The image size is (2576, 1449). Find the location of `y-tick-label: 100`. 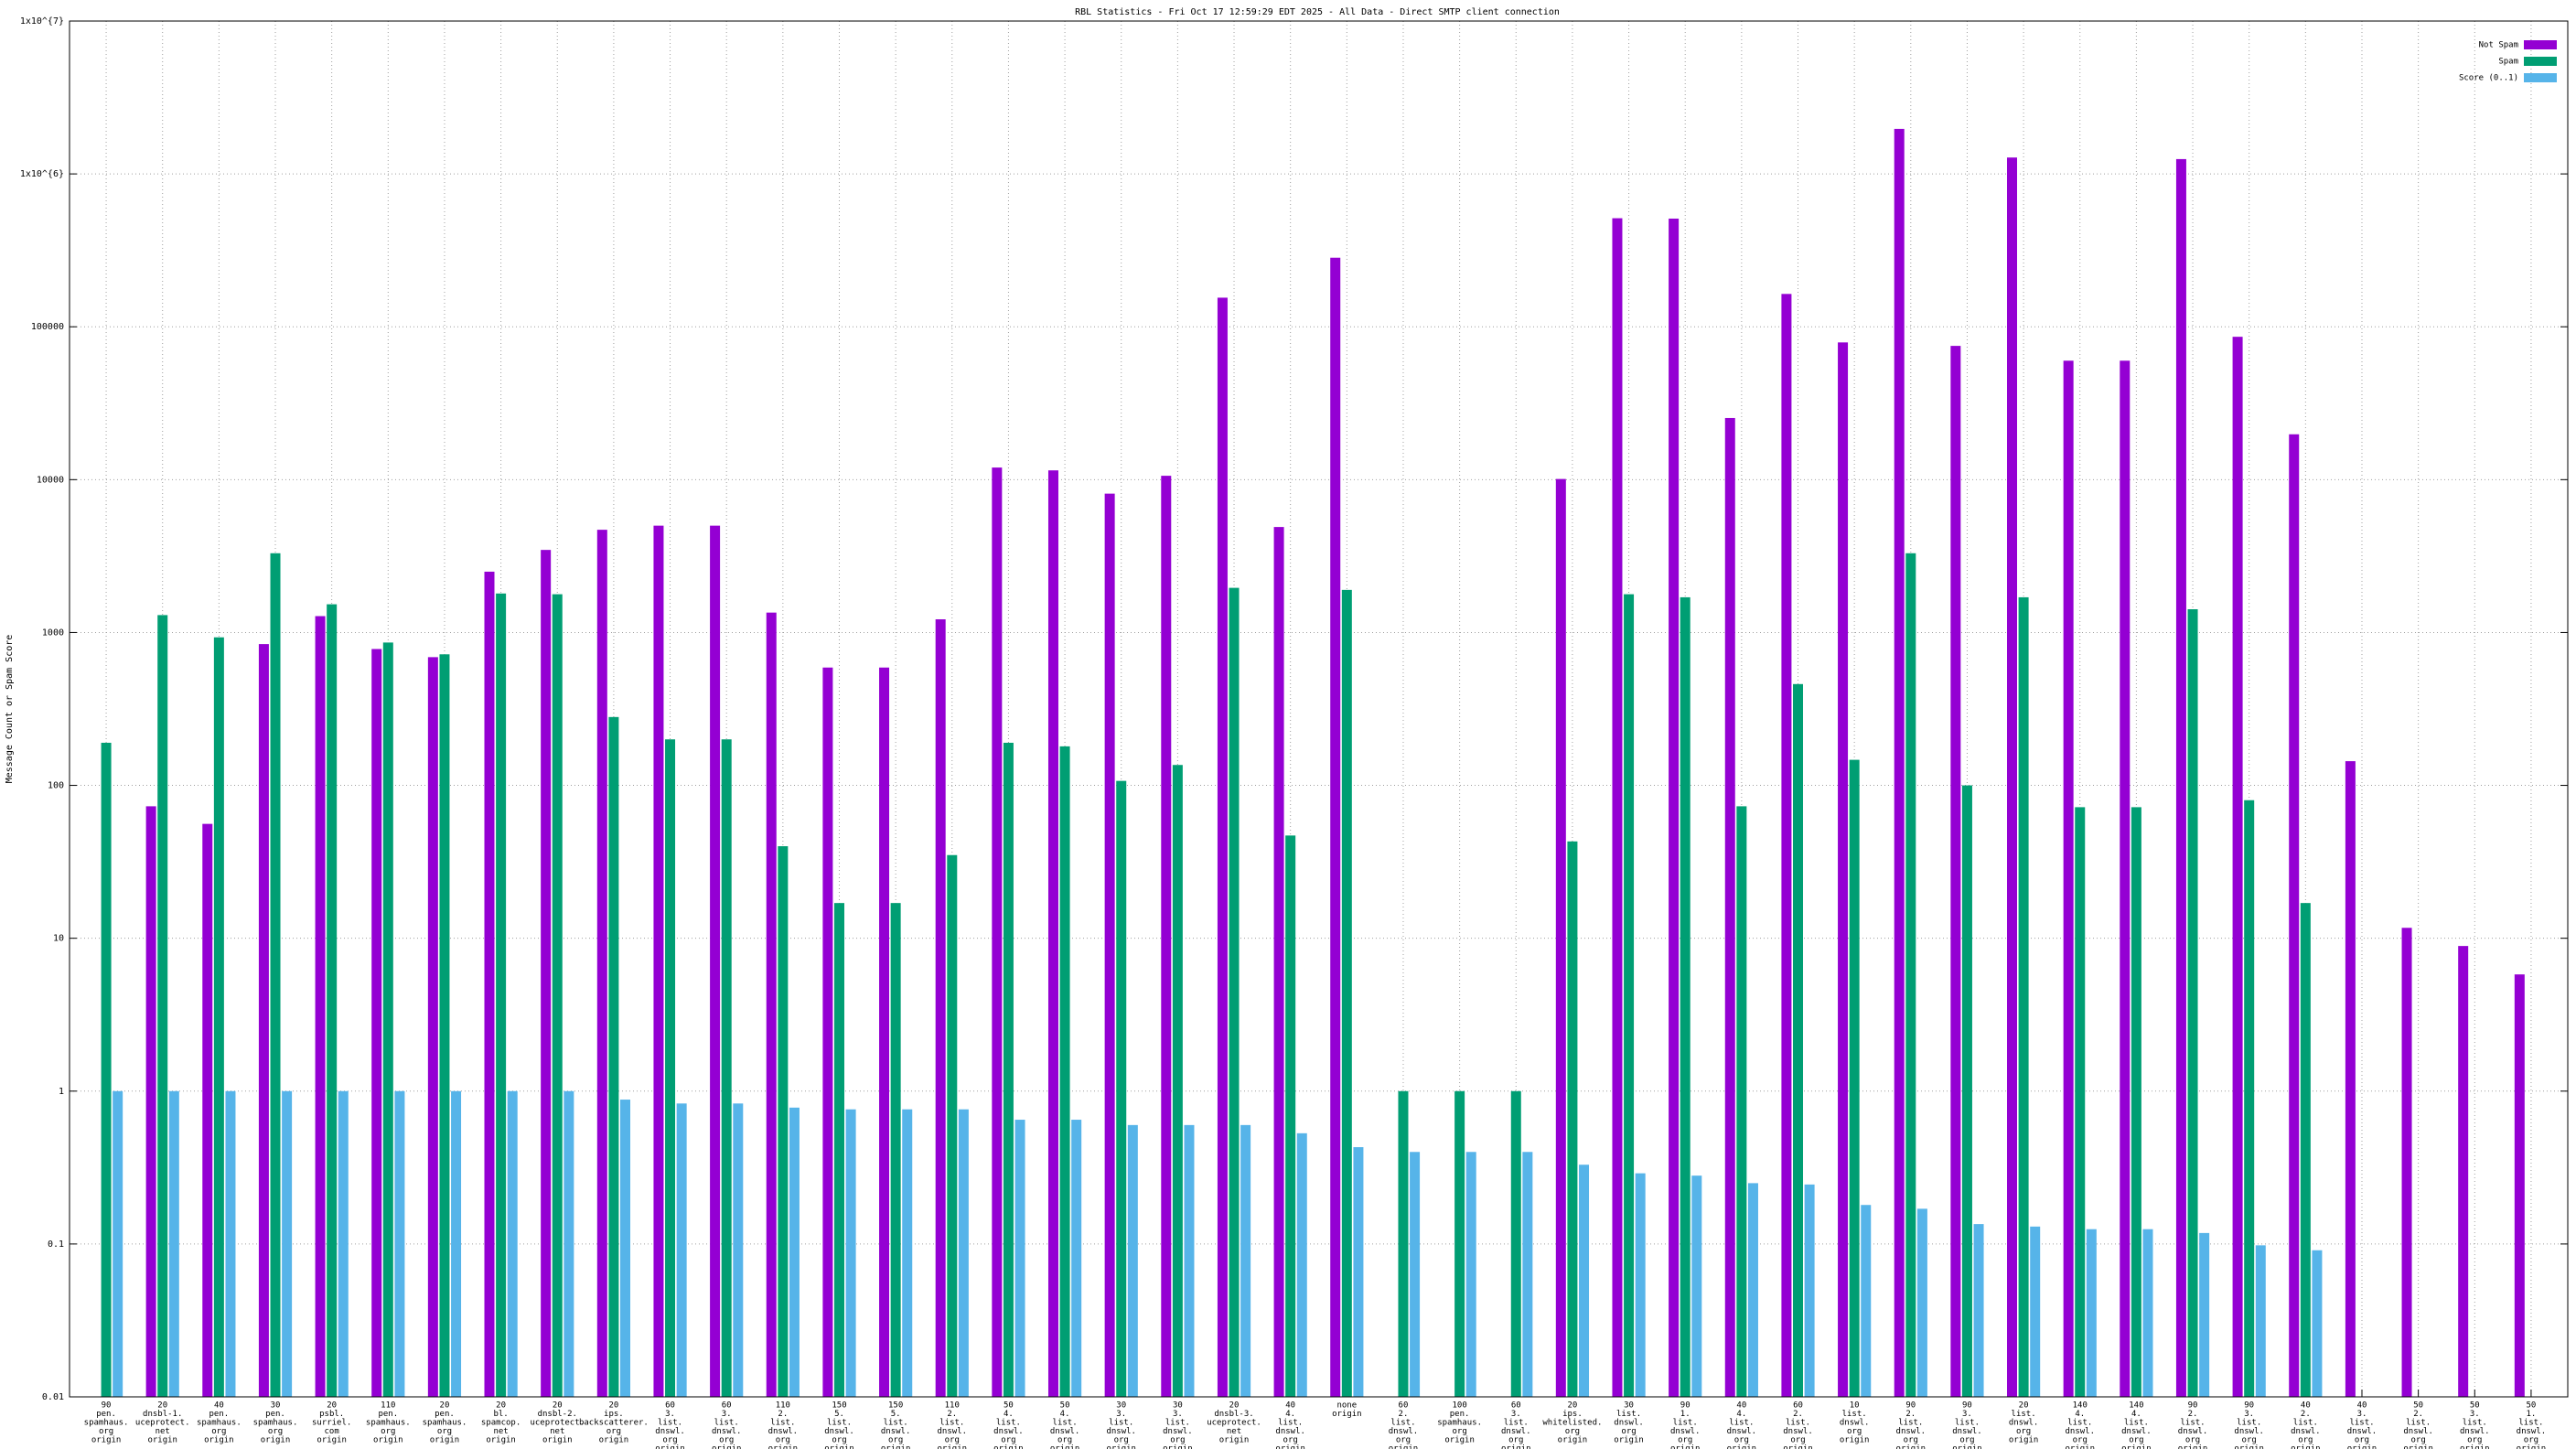

y-tick-label: 100 is located at coordinates (56, 786).